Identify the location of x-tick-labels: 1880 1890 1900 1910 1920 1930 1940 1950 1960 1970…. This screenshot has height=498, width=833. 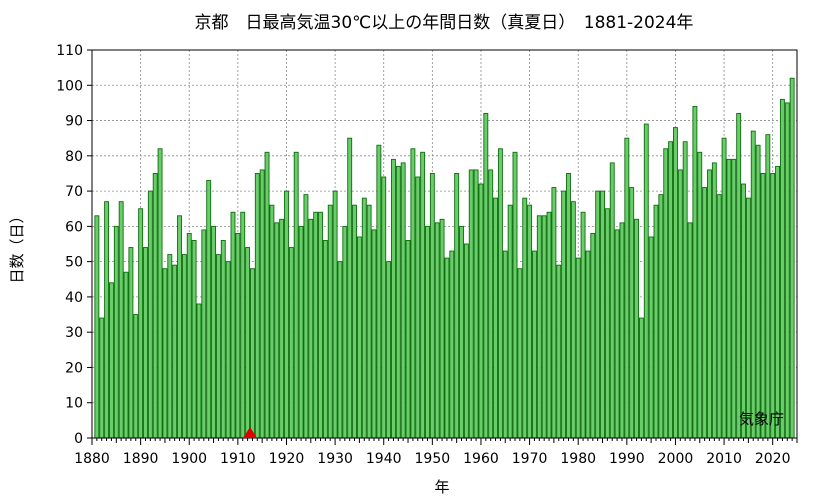
(432, 459).